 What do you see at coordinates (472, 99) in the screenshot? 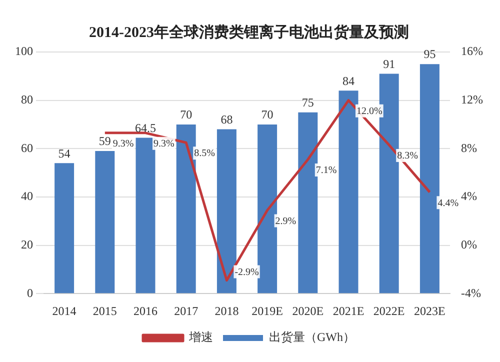
I see `y2-tick-label: 12%` at bounding box center [472, 99].